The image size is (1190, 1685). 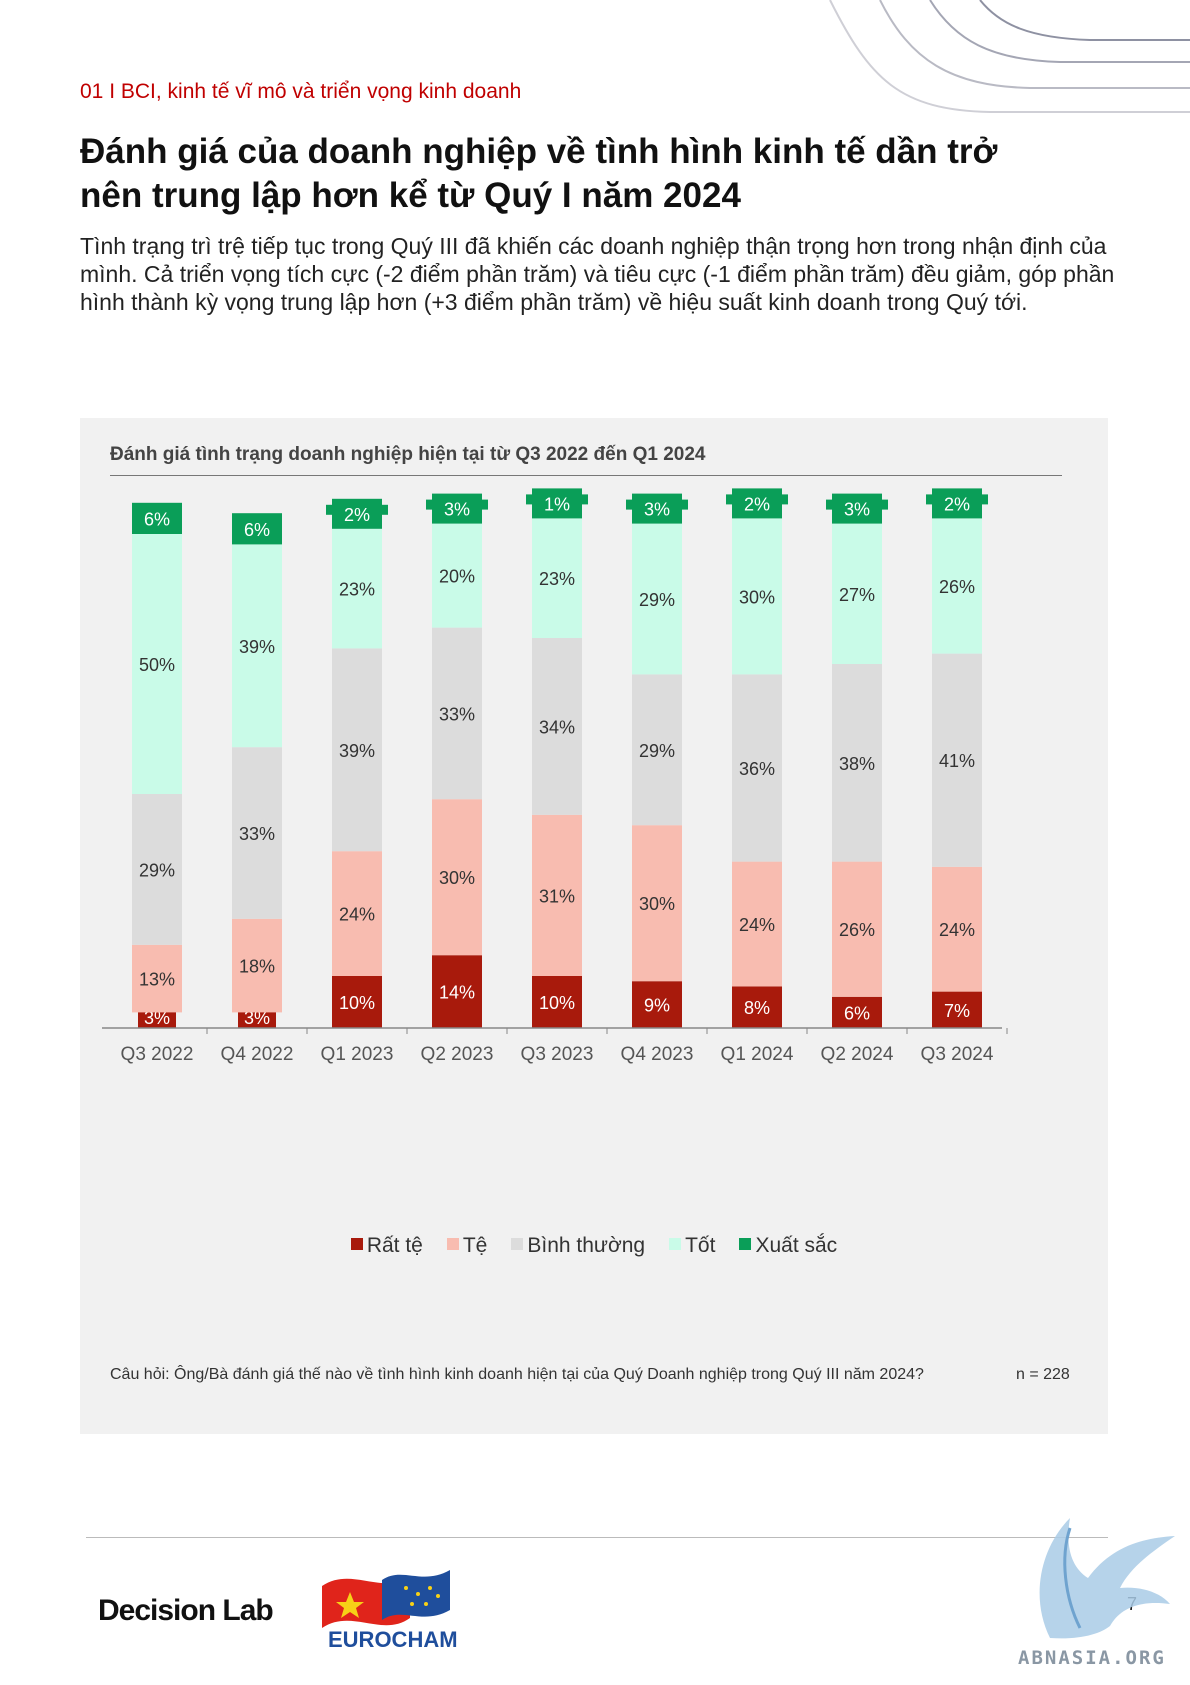 I want to click on legend-label: Bình thường, so click(x=586, y=1245).